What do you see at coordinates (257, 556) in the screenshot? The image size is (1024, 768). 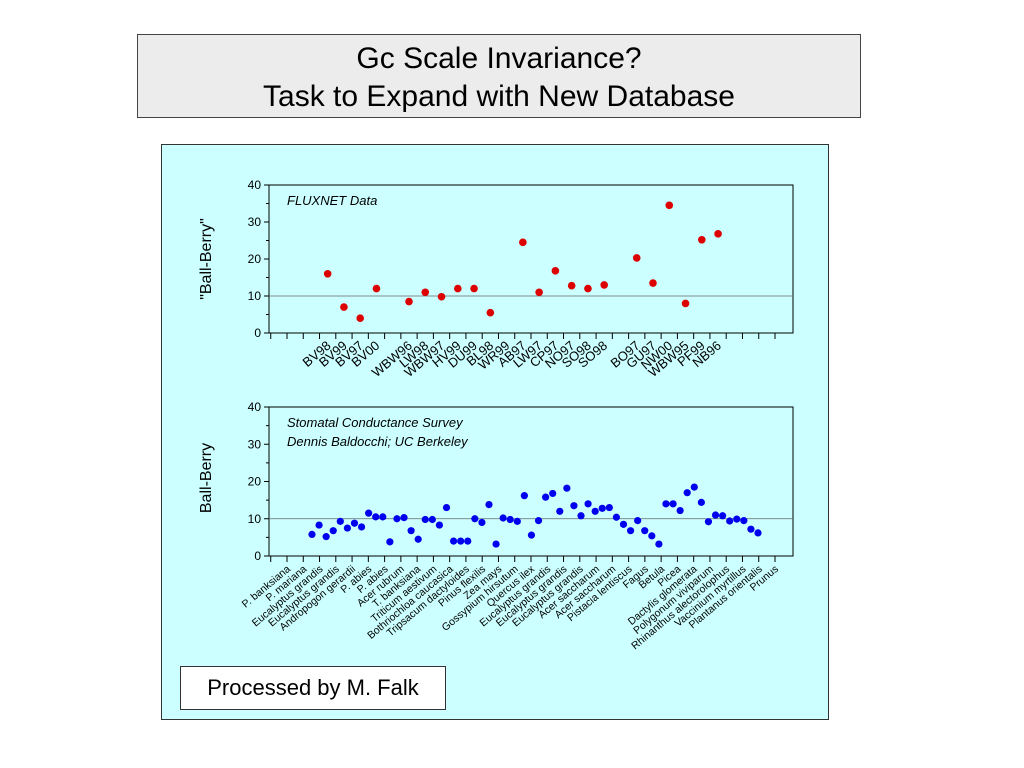 I see `y-tick-label-1-0: 0` at bounding box center [257, 556].